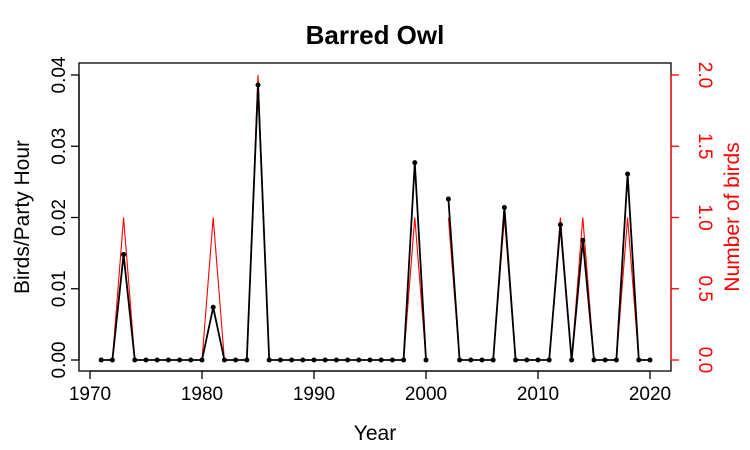  Describe the element at coordinates (704, 146) in the screenshot. I see `y-right-tick-label: 1.5` at that location.